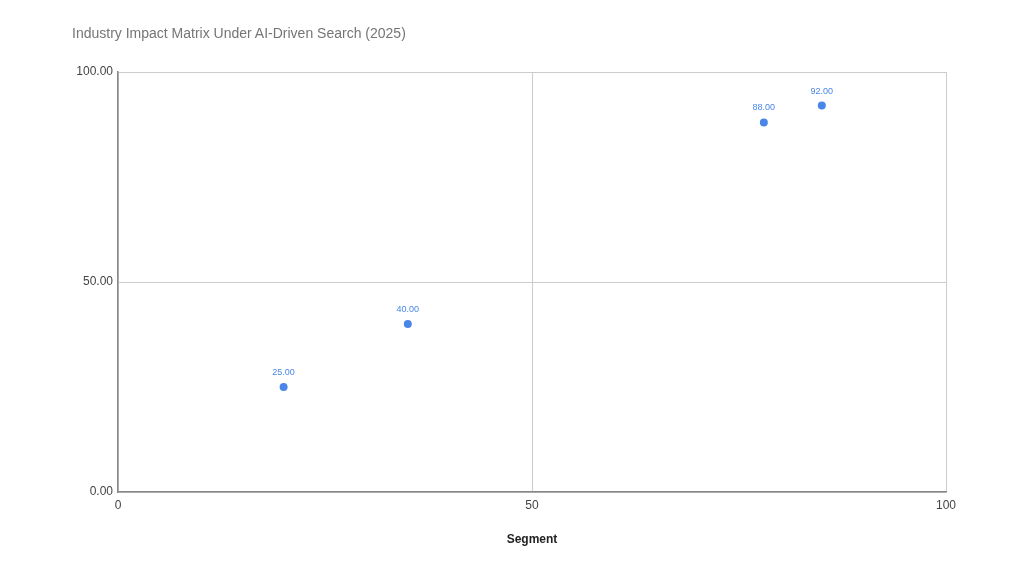 The width and height of the screenshot is (1024, 576). What do you see at coordinates (239, 32) in the screenshot?
I see `chart-title: Industry Impact Matrix Under AI-Driven Search (2025)` at bounding box center [239, 32].